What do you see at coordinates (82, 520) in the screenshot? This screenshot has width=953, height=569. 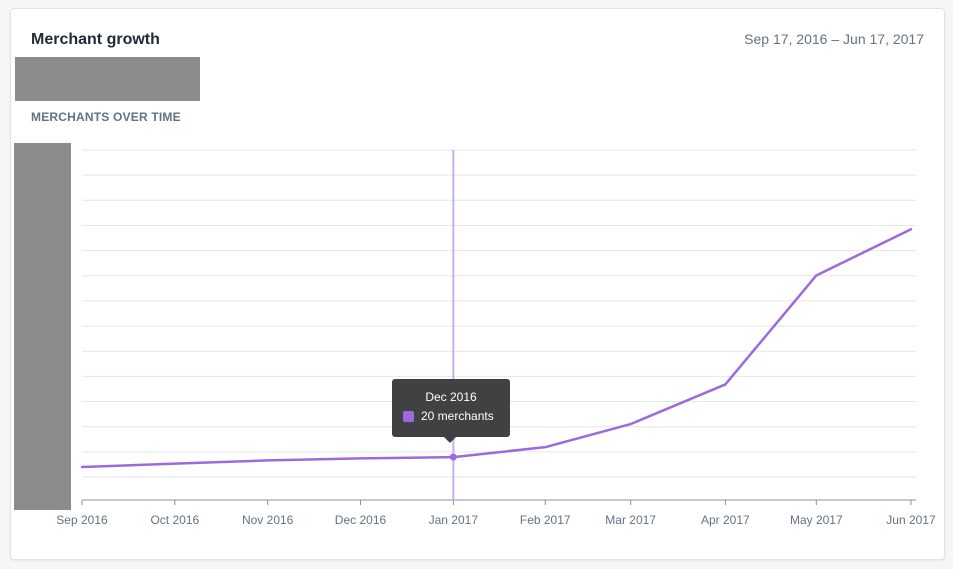 I see `x-tick-label: Sep 2016` at bounding box center [82, 520].